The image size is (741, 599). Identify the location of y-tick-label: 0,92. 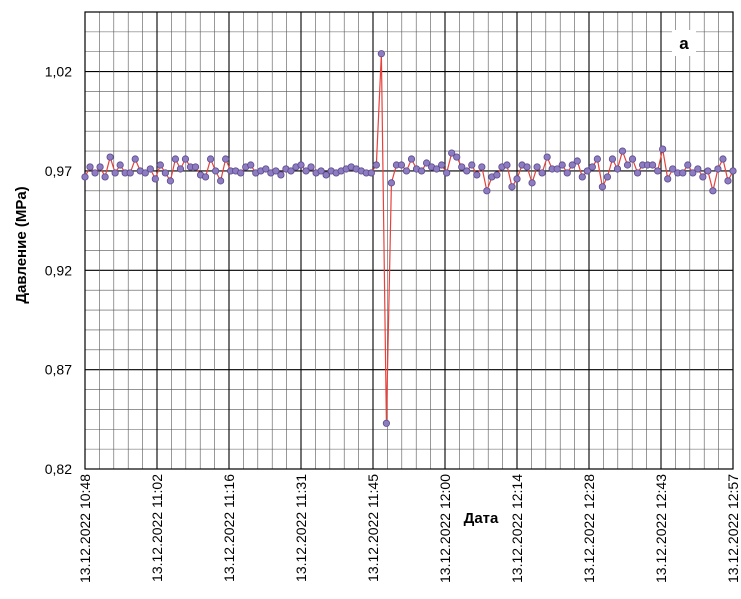
(58, 270).